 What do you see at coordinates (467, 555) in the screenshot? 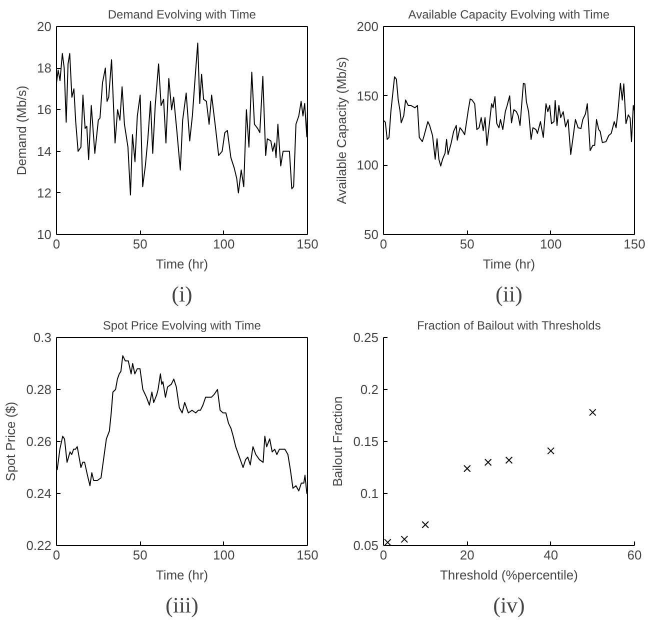
I see `x-tick-label: 20` at bounding box center [467, 555].